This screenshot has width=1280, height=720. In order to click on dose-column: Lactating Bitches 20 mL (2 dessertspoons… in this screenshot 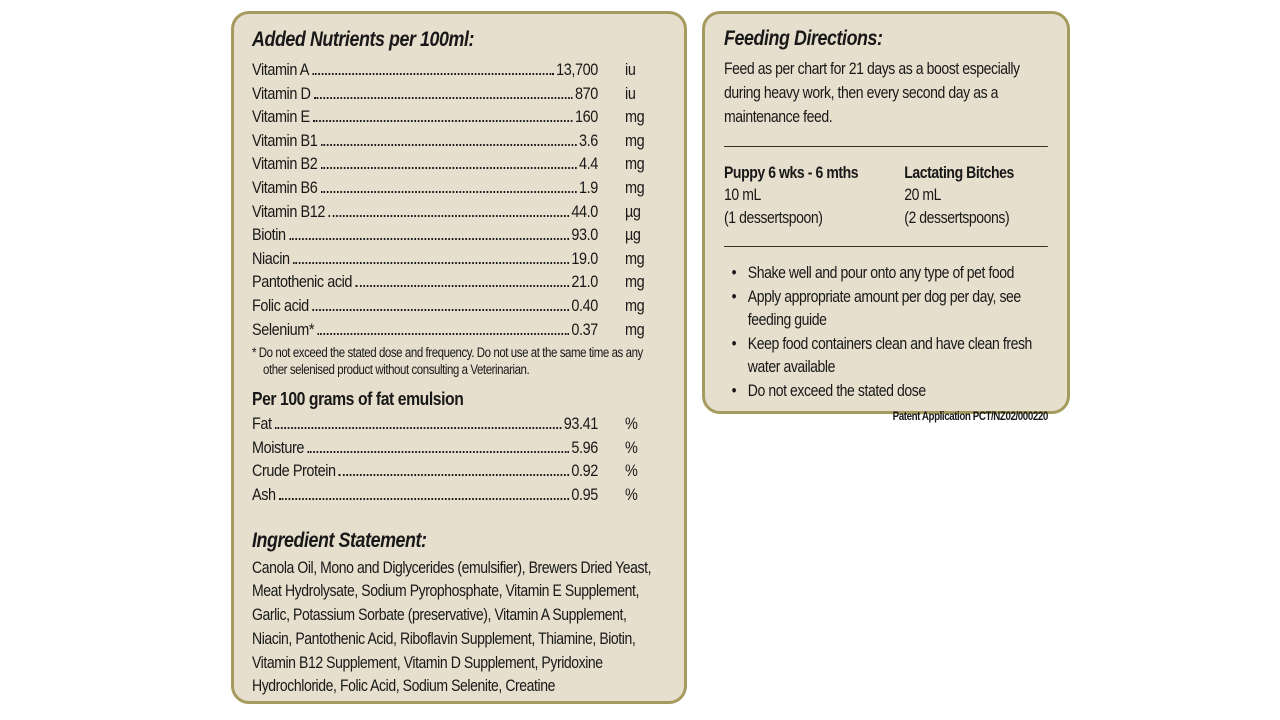, I will do `click(959, 195)`.